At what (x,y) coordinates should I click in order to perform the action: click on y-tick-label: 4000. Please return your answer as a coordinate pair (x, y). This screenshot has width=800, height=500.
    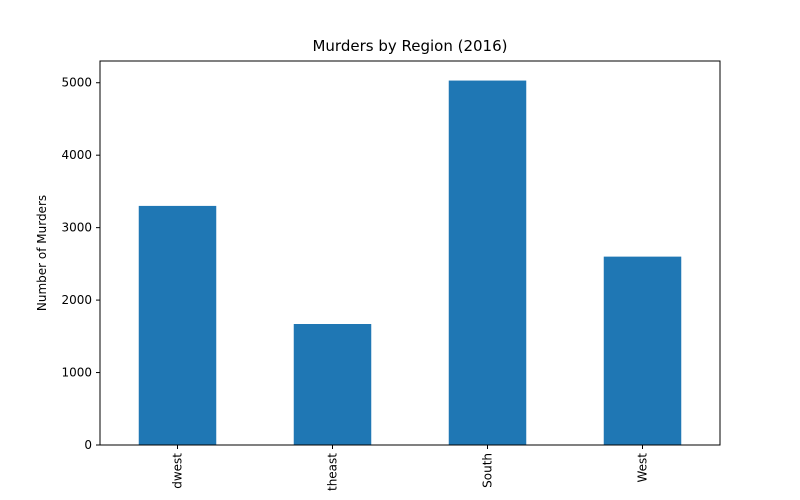
    Looking at the image, I should click on (76, 155).